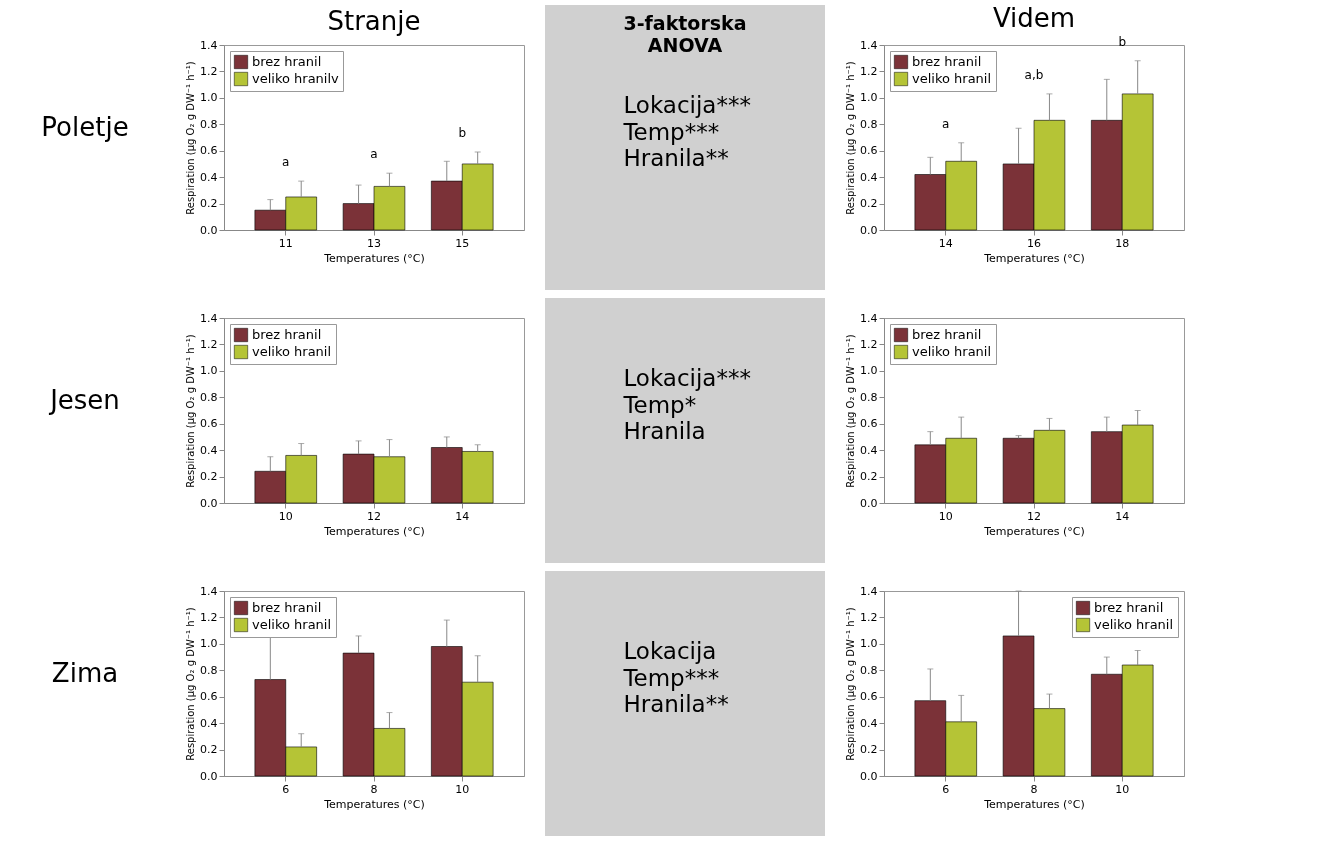 The width and height of the screenshot is (1321, 868). What do you see at coordinates (687, 104) in the screenshot?
I see `text: Lokacija***` at bounding box center [687, 104].